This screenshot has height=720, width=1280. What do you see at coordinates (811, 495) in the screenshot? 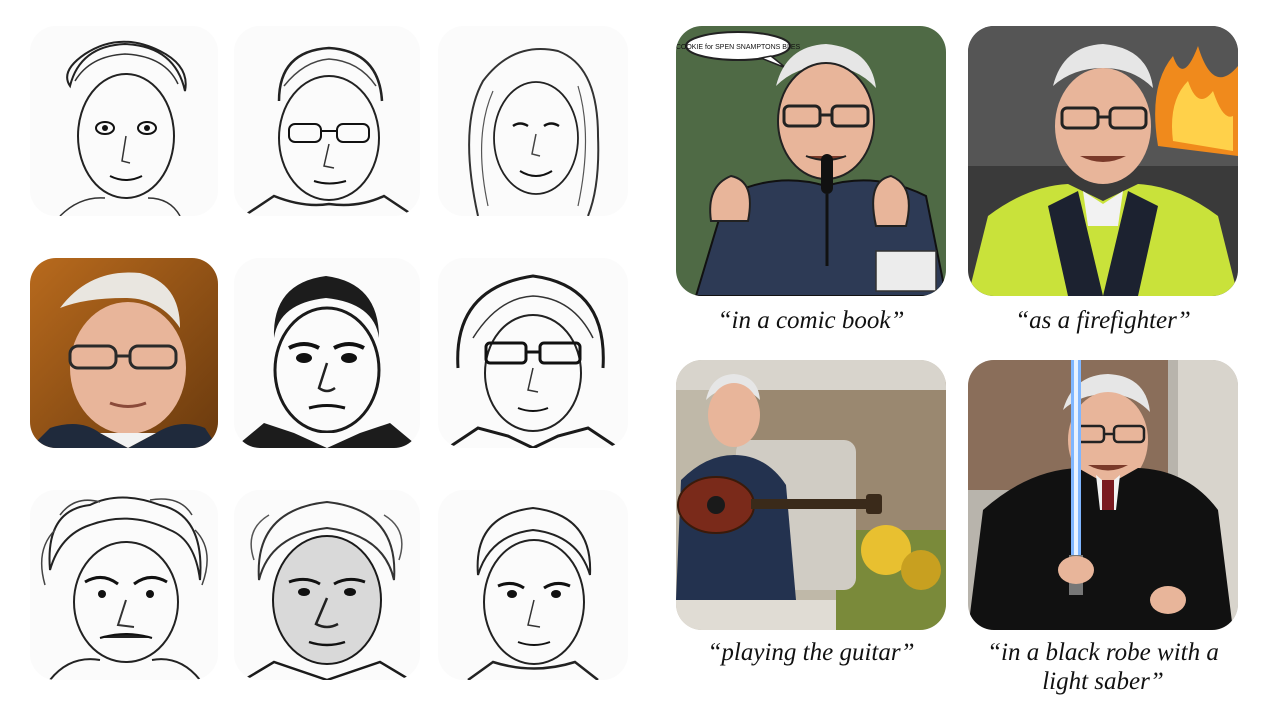
I see `generated-guitar-image` at bounding box center [811, 495].